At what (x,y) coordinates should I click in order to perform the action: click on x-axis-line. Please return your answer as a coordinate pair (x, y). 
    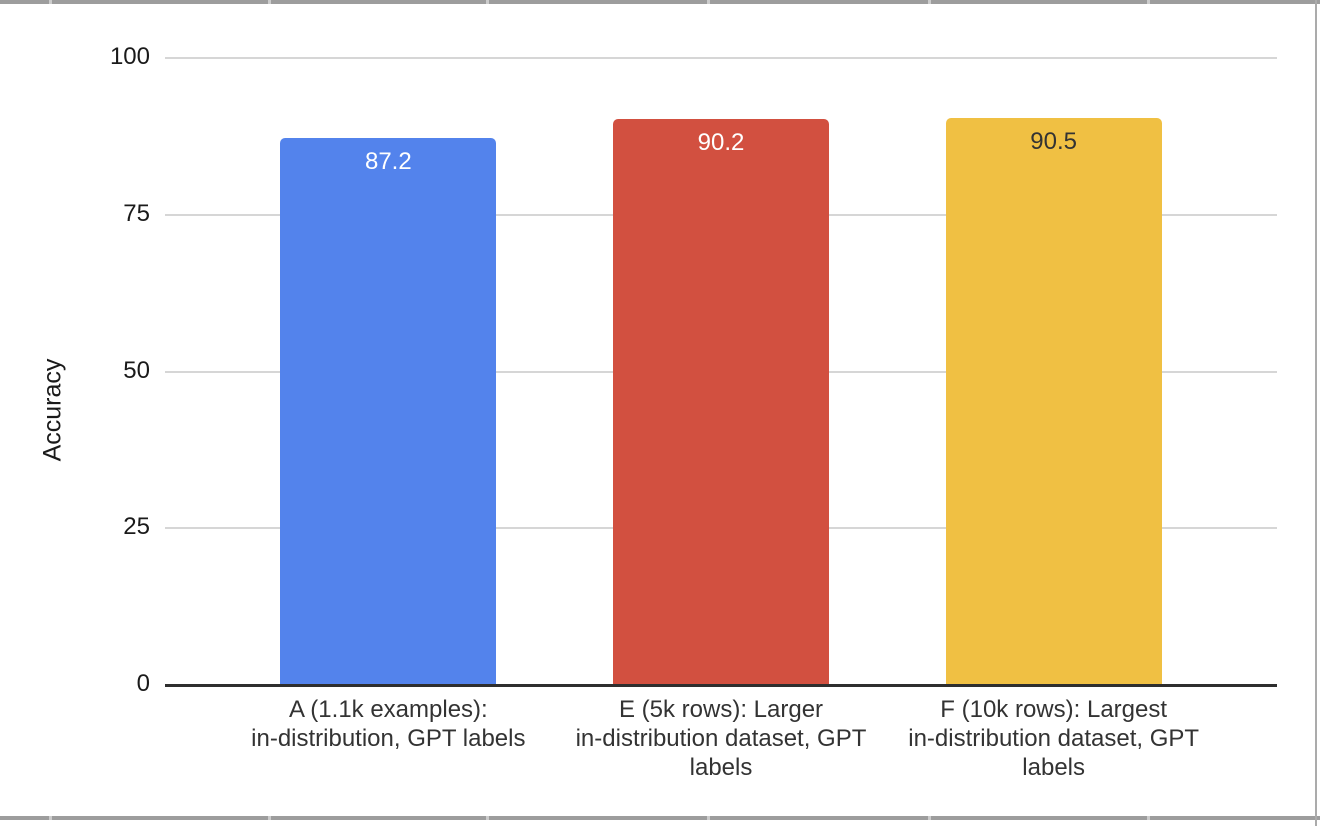
    Looking at the image, I should click on (721, 685).